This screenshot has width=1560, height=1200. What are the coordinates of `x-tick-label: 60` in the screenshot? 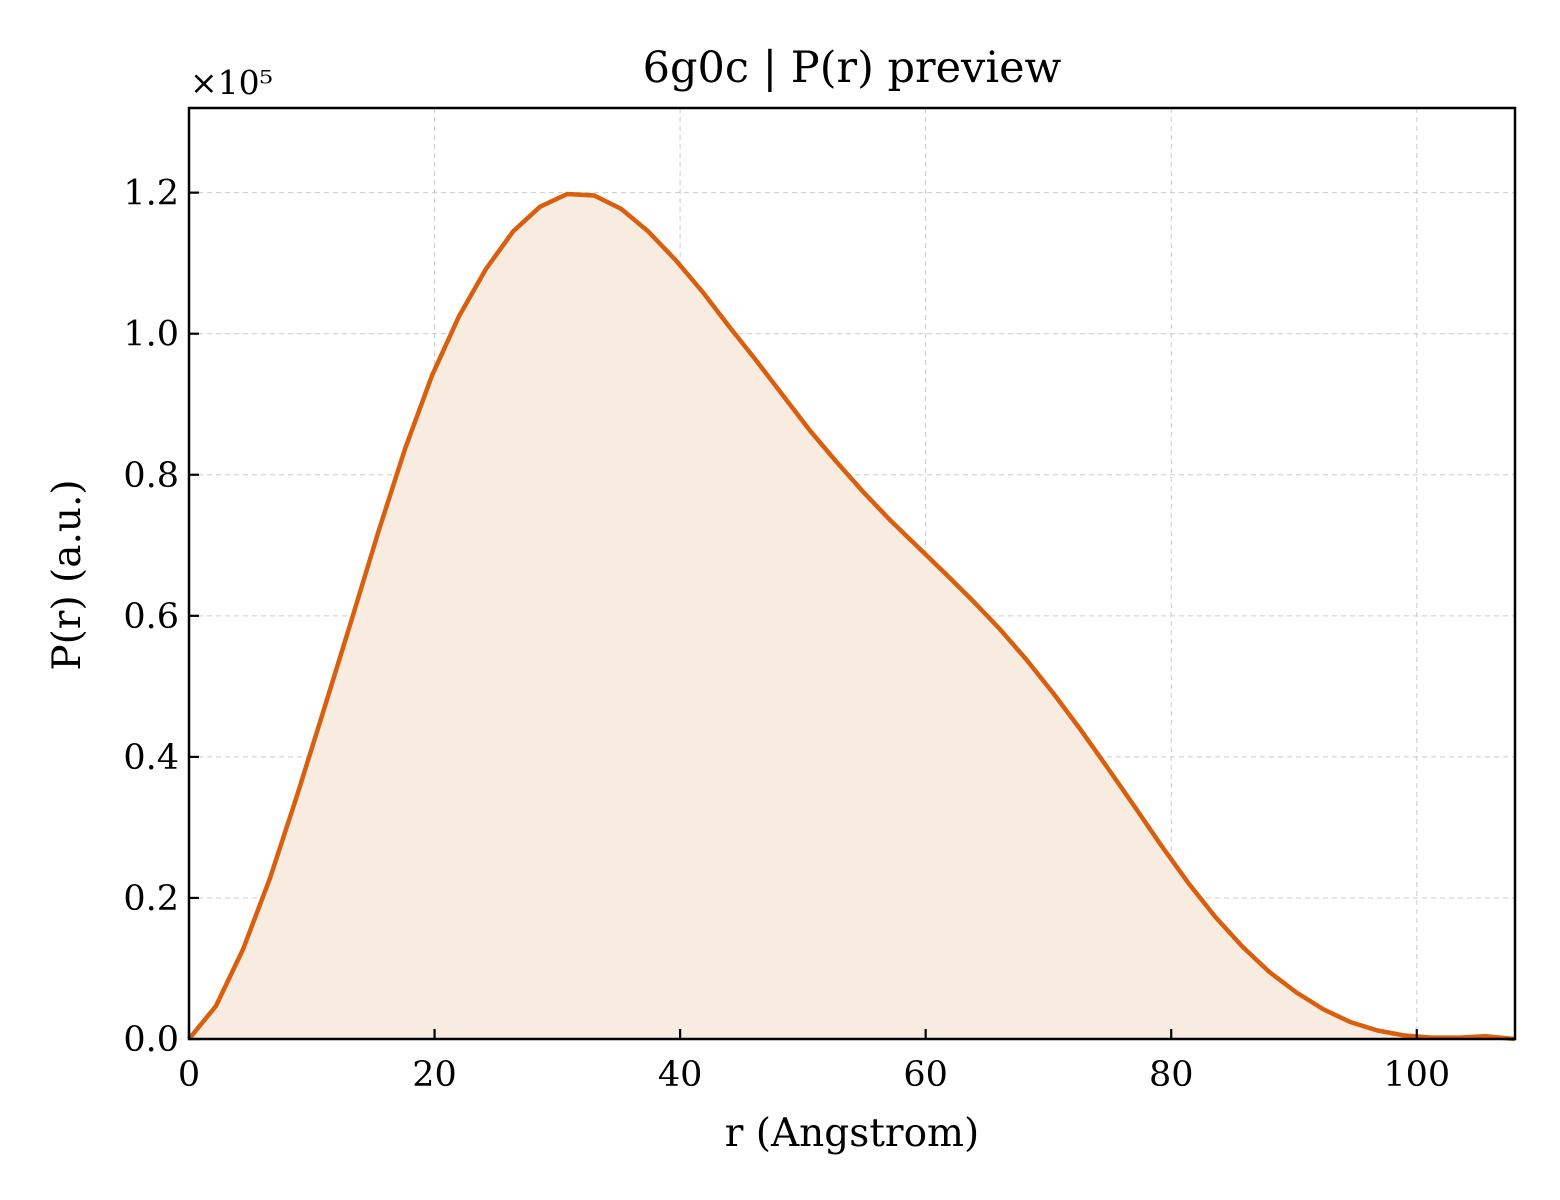 It's located at (925, 1075).